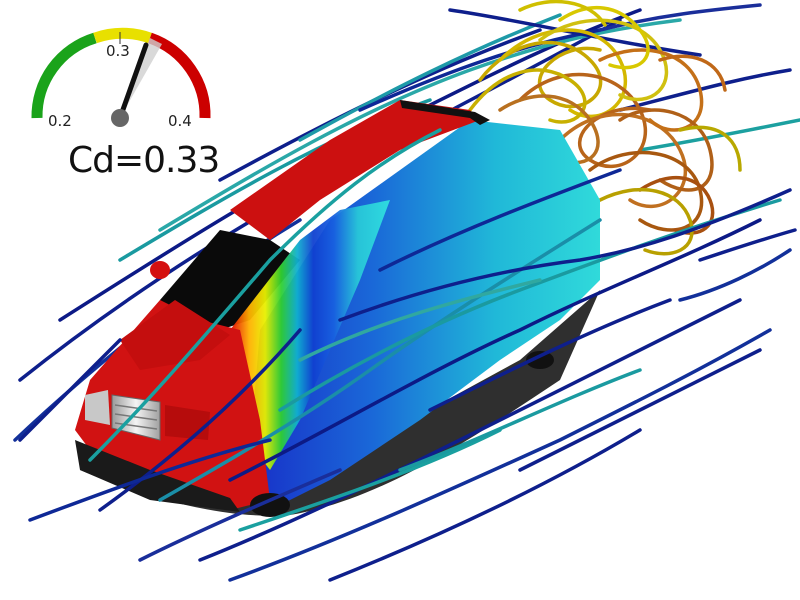 This screenshot has height=600, width=800. Describe the element at coordinates (120, 118) in the screenshot. I see `gauge-pivot` at that location.